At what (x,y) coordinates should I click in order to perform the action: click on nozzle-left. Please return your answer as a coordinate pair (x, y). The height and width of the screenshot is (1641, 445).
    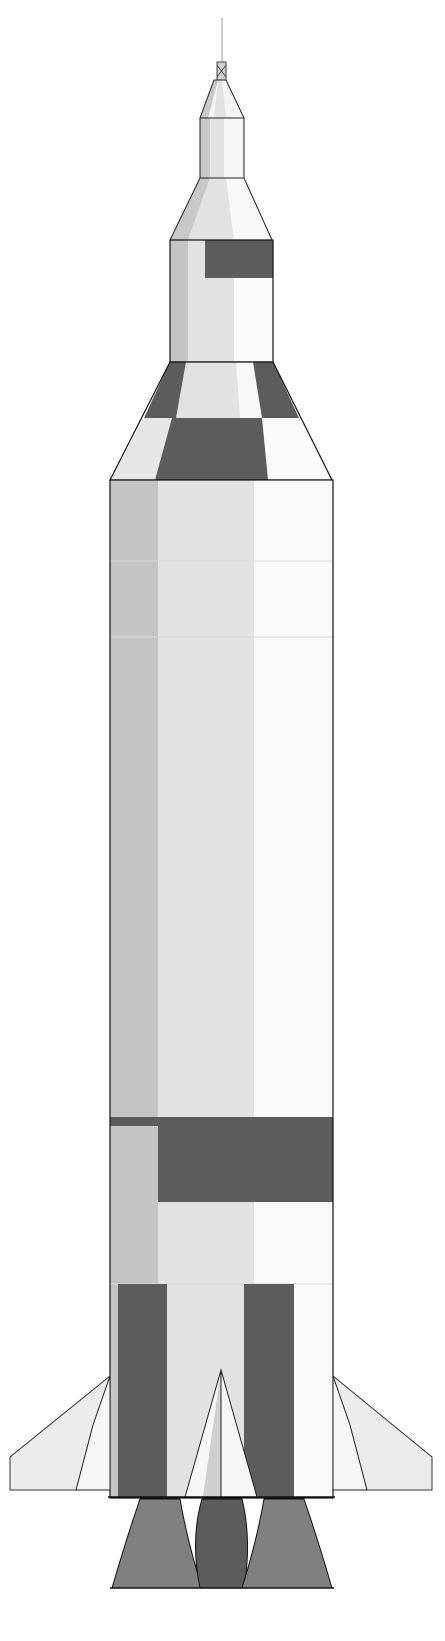
    Looking at the image, I should click on (157, 1543).